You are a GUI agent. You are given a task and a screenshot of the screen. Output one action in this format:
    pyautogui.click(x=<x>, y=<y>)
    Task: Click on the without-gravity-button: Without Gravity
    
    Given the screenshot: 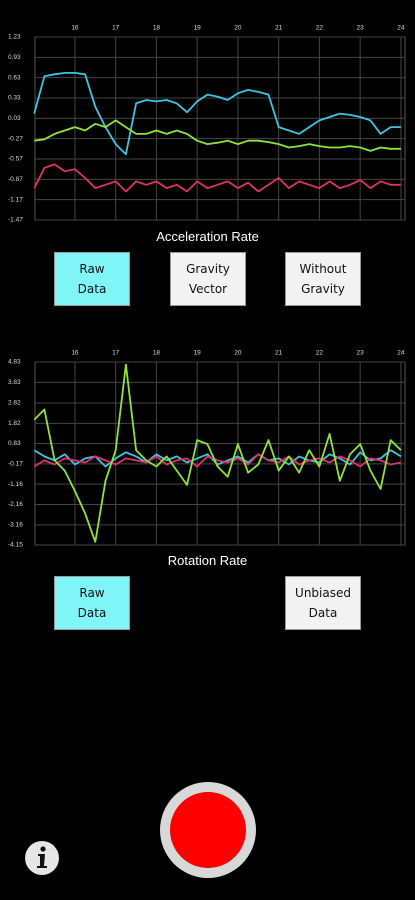 What is the action you would take?
    pyautogui.click(x=323, y=279)
    